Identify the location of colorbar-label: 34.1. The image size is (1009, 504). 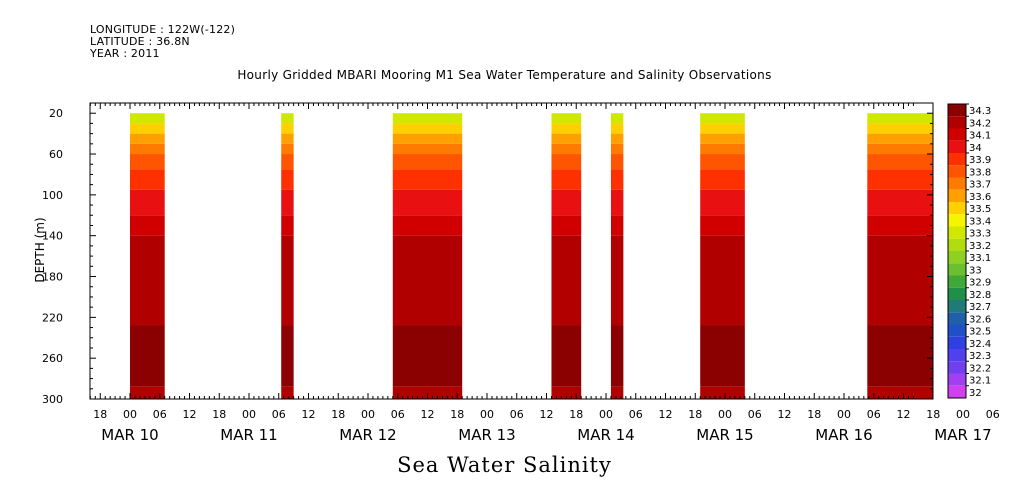
(980, 136).